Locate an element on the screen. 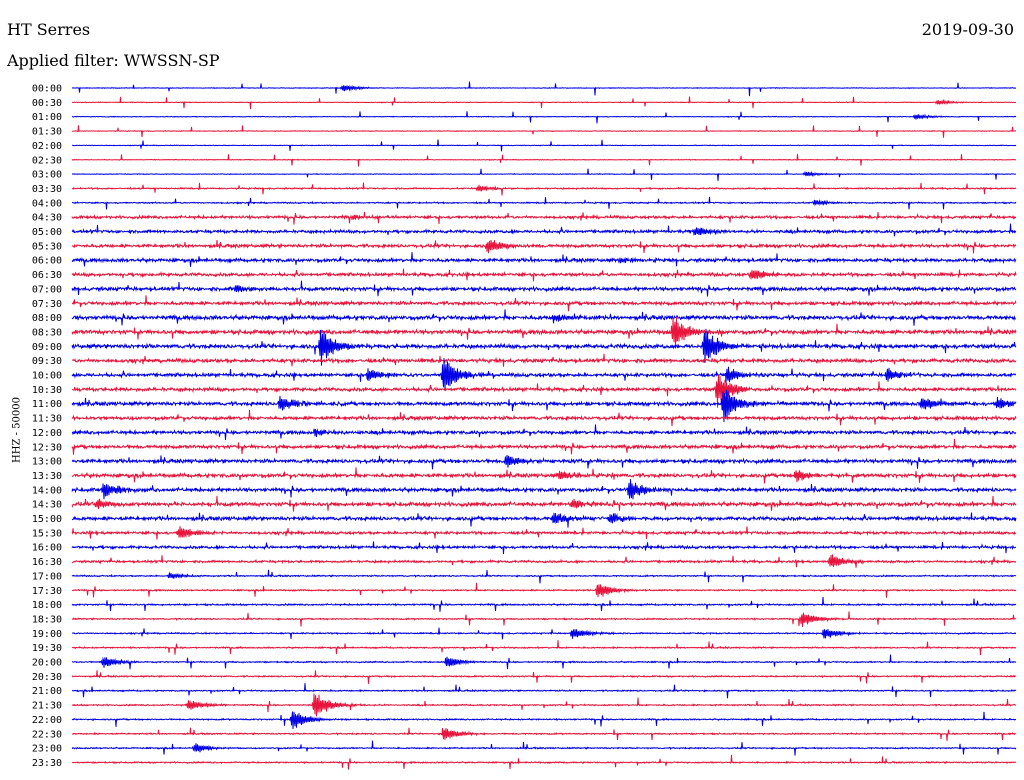  time-tick-label: 03:30 is located at coordinates (47, 189).